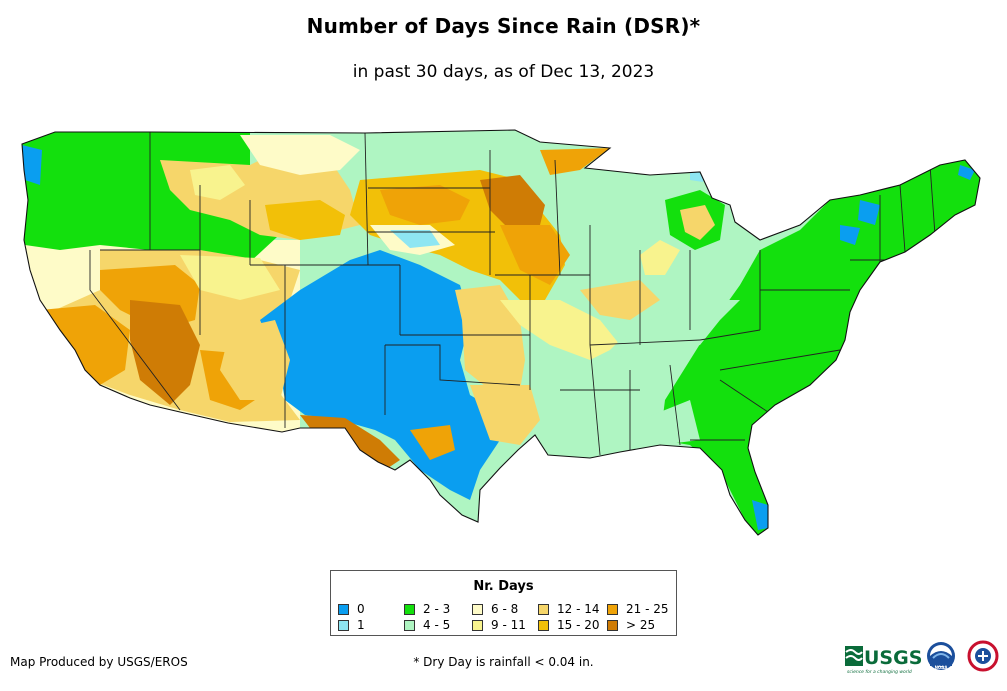 This screenshot has height=691, width=1007. I want to click on legend-label-1: 1, so click(361, 625).